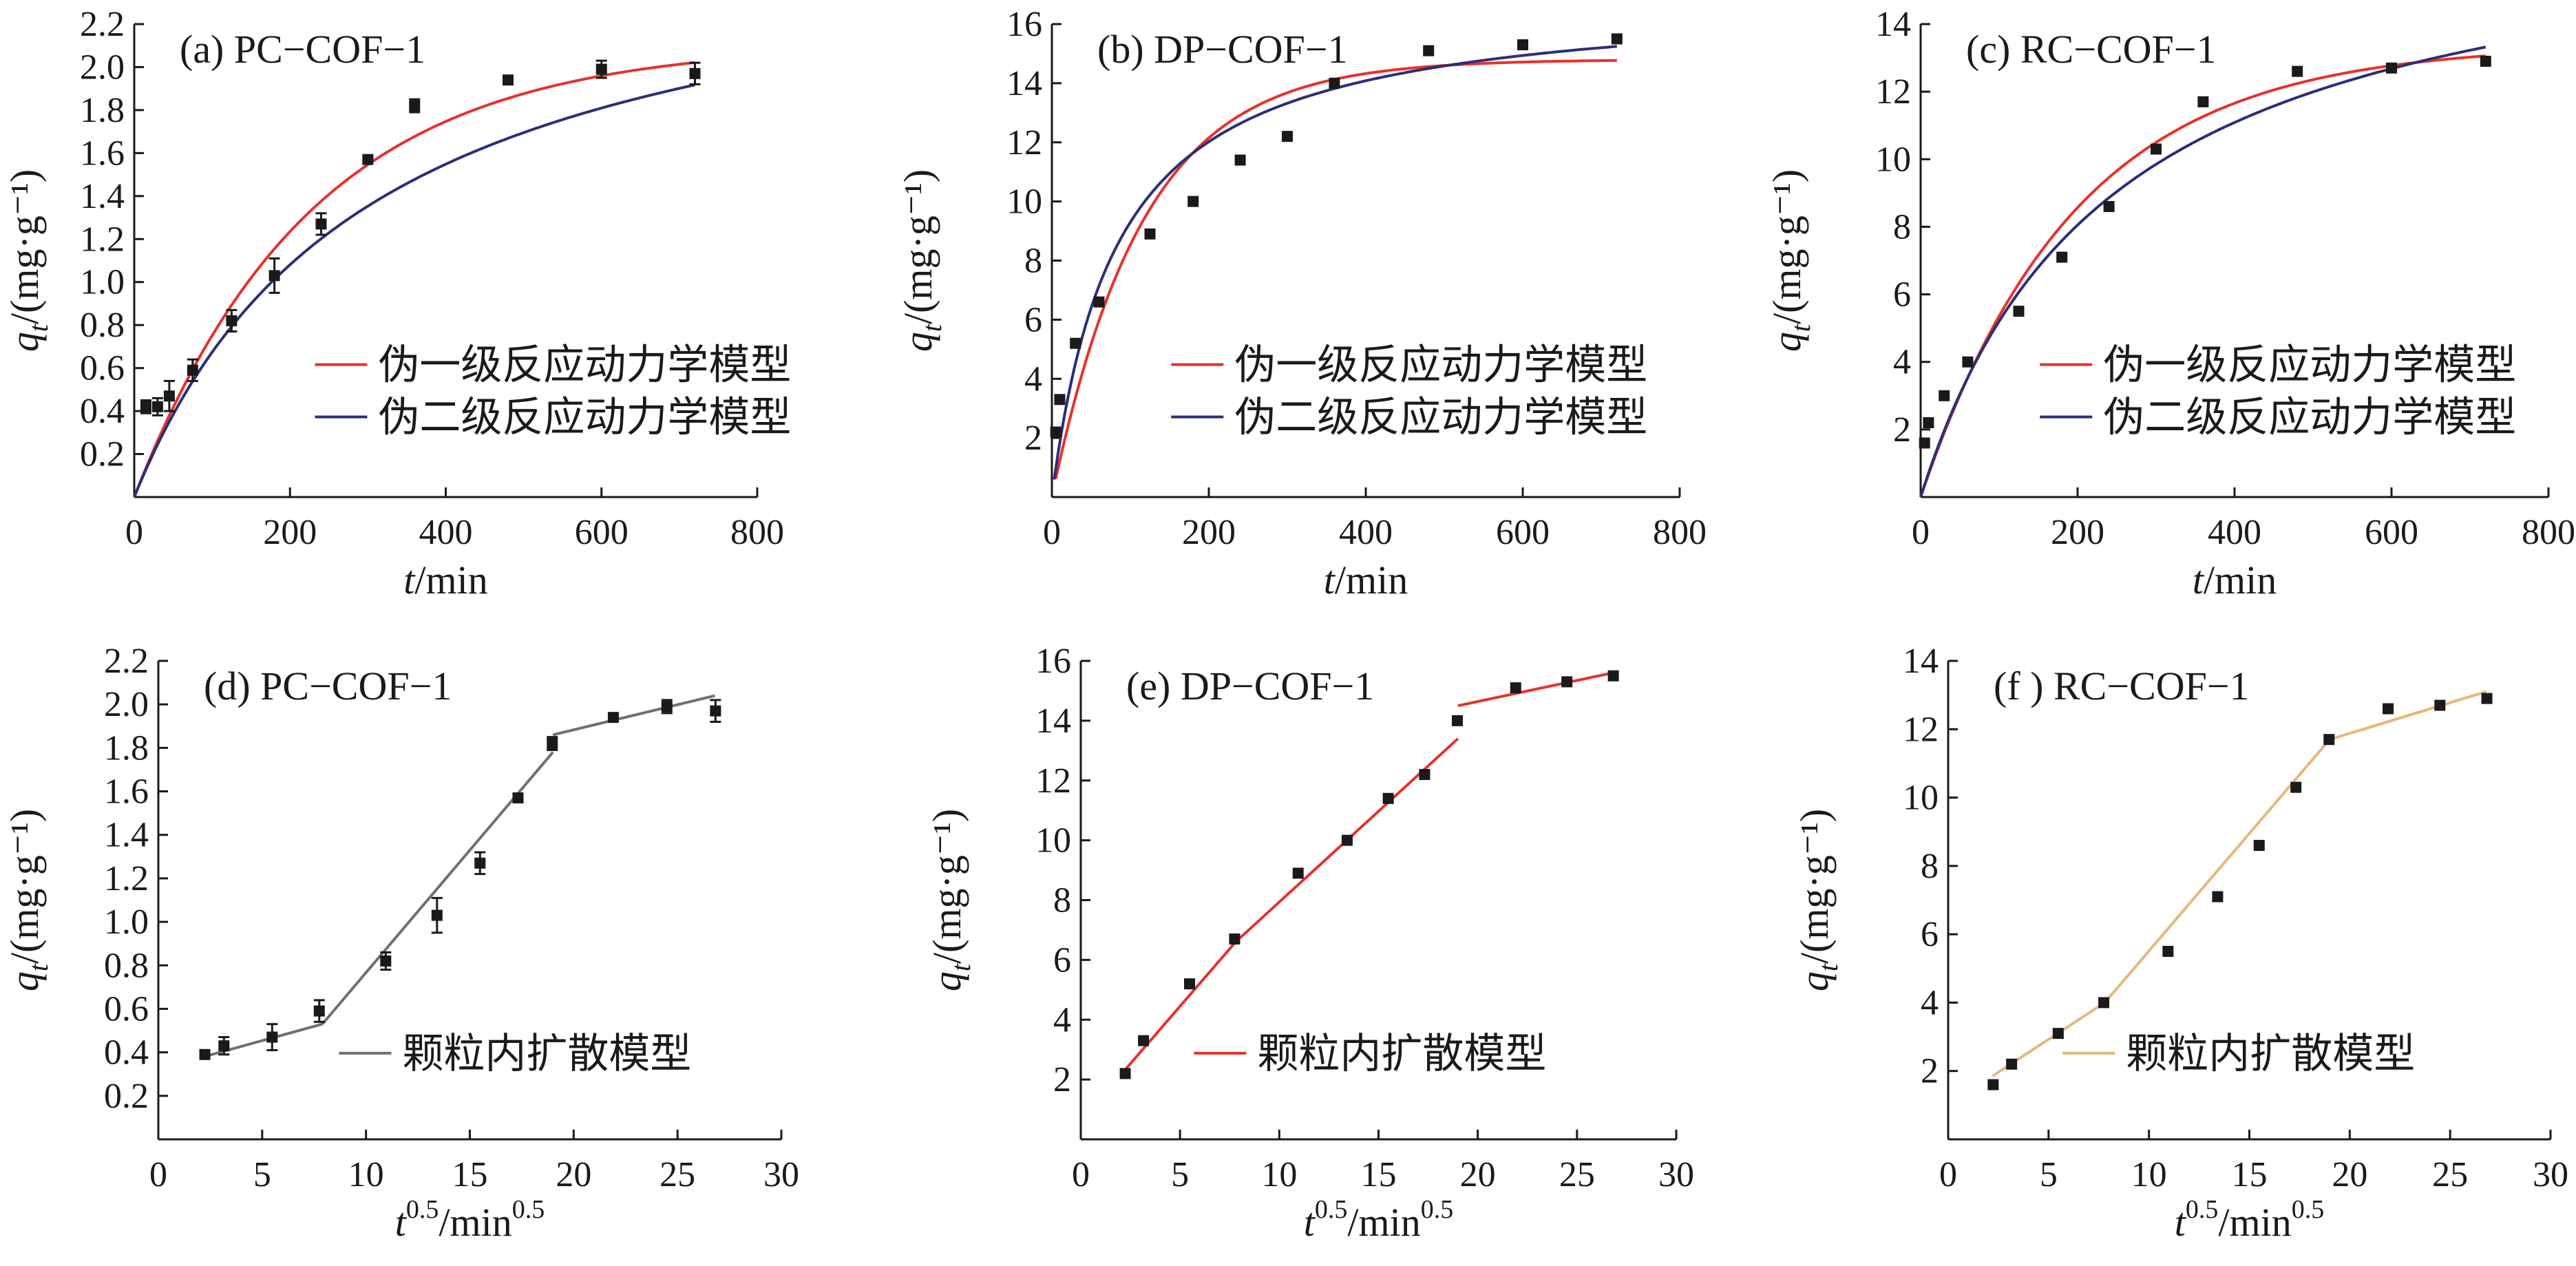 The height and width of the screenshot is (1266, 2576). I want to click on panel-title: (f ) RC−COF−1, so click(2122, 686).